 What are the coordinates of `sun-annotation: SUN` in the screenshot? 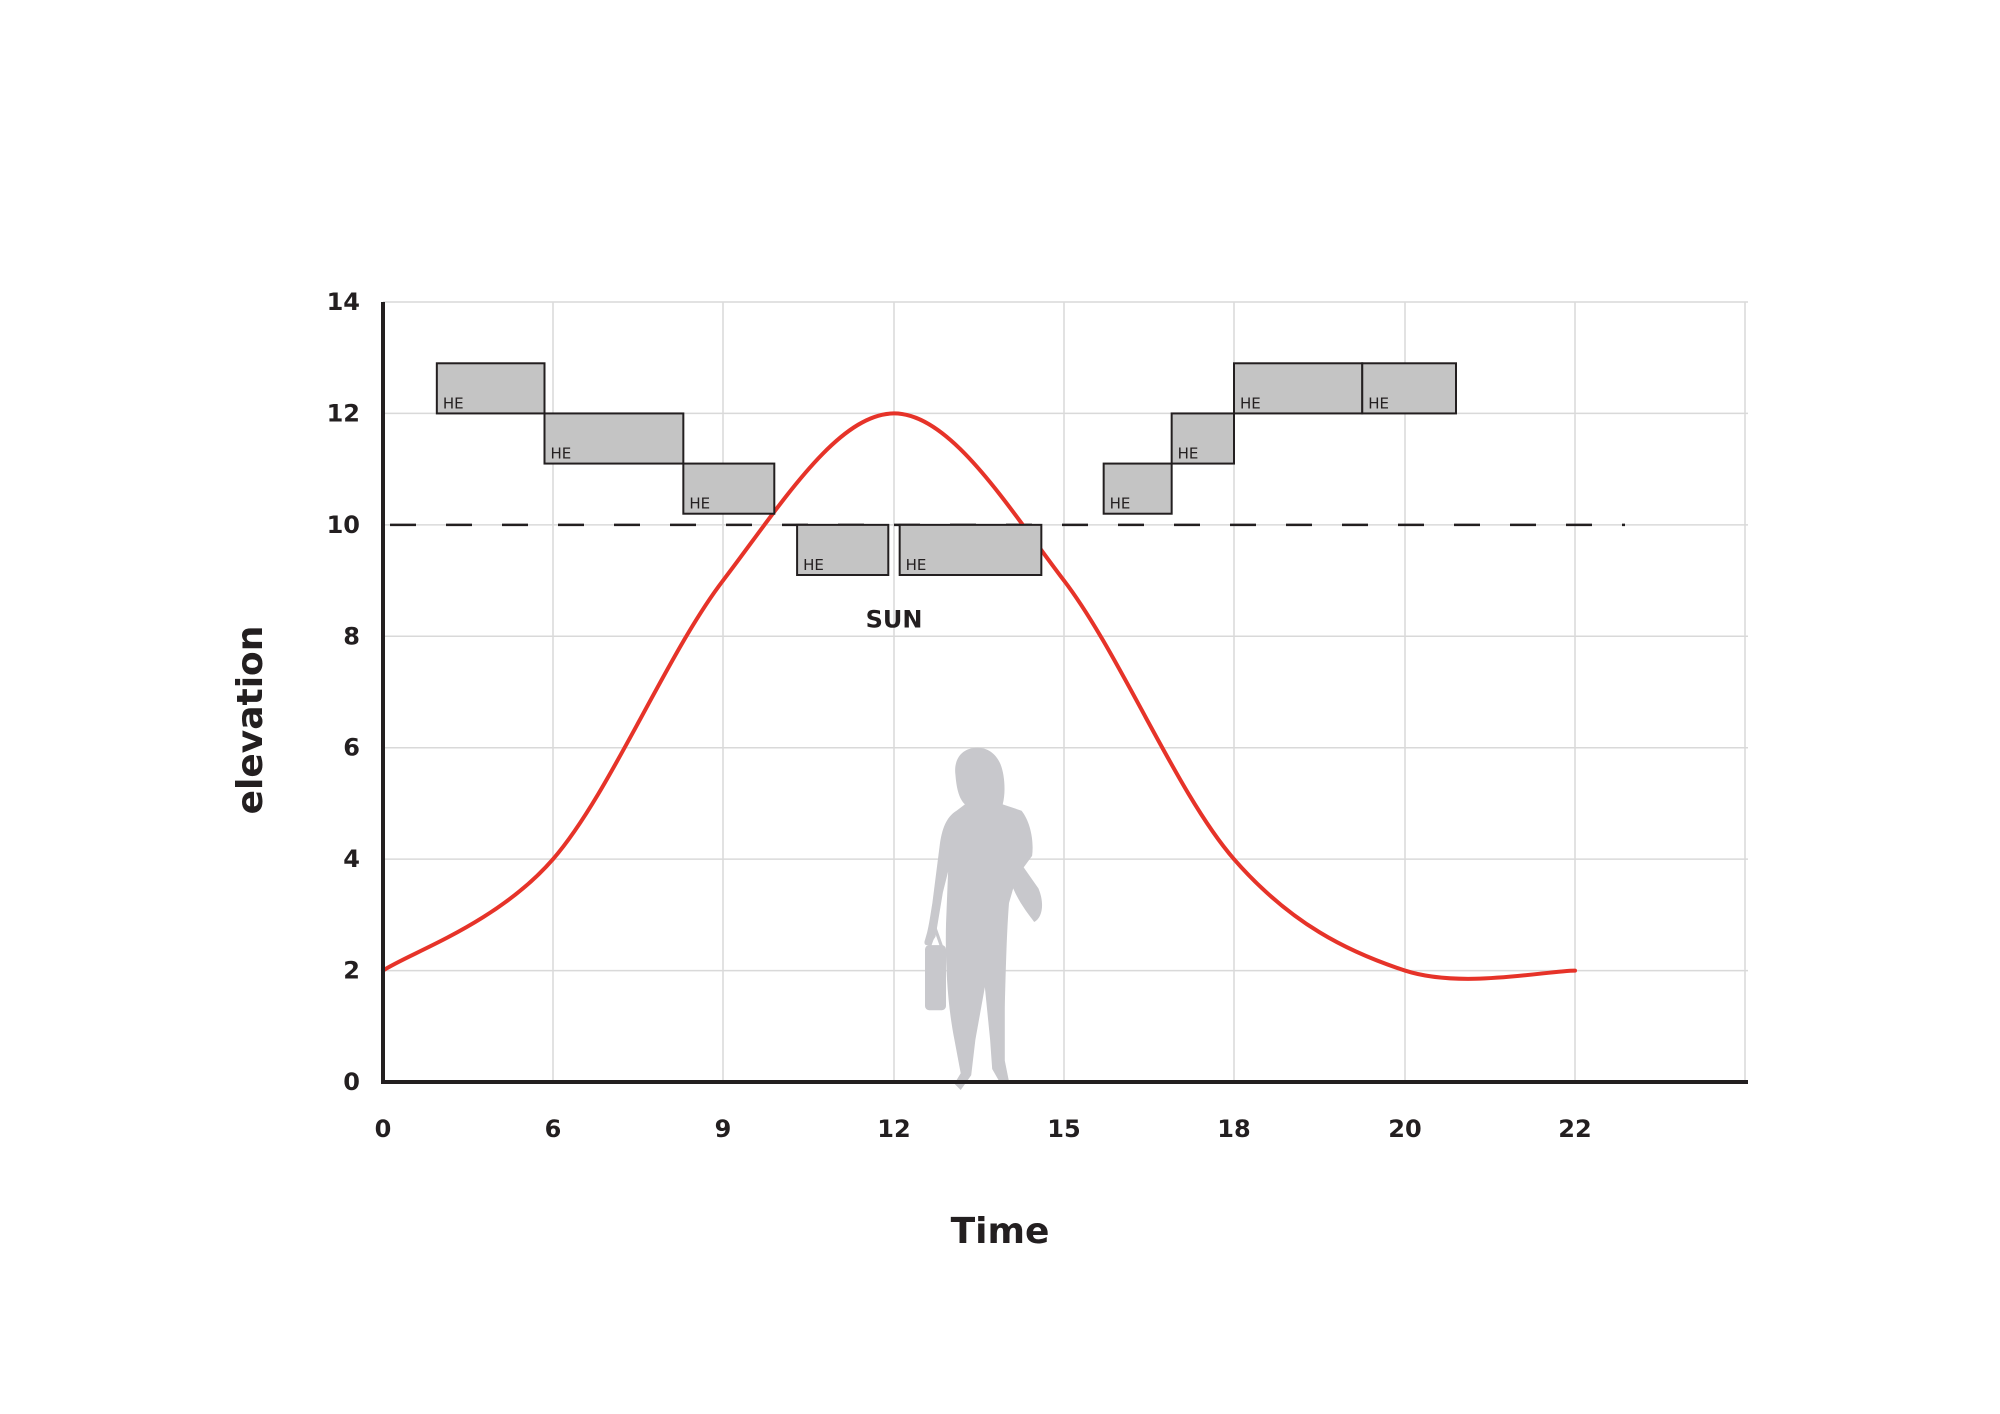 It's located at (894, 620).